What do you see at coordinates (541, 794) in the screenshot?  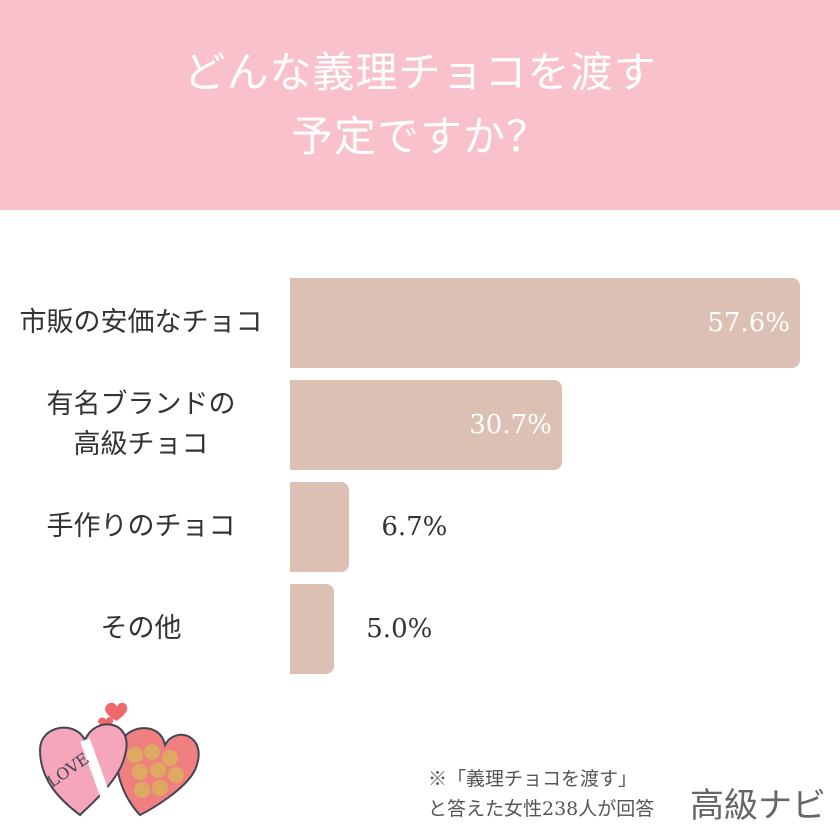 I see `survey-note: ※「義理チョコを渡す」 と答えた女性238人が回答` at bounding box center [541, 794].